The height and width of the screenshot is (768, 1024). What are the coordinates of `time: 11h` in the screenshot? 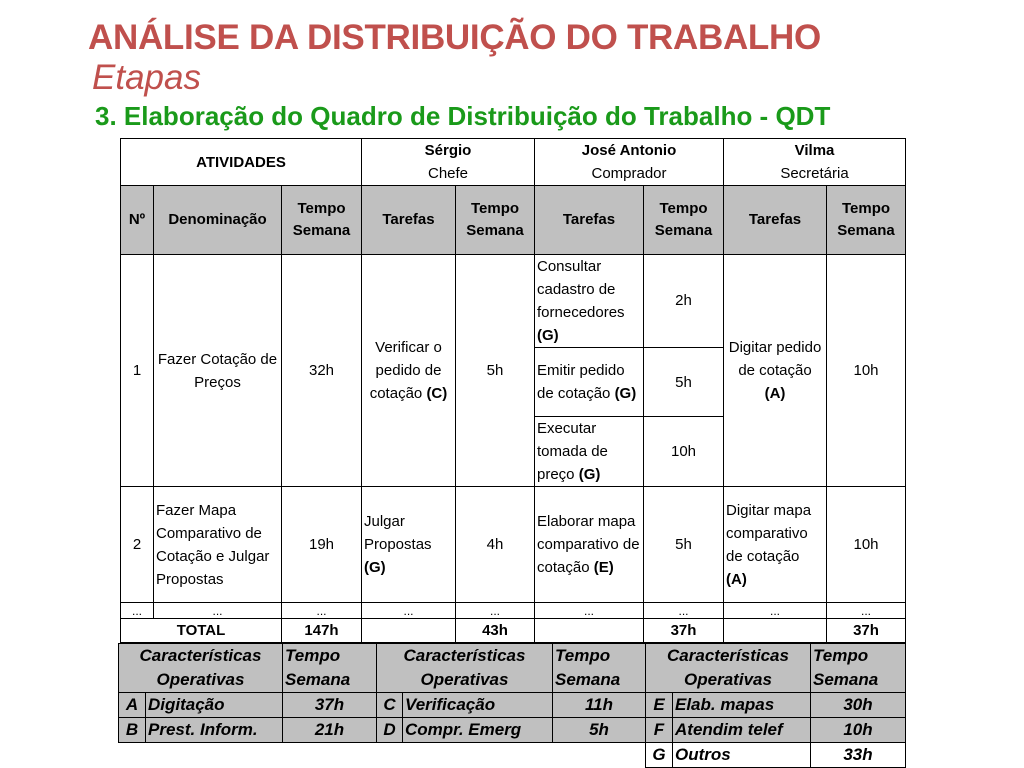 It's located at (599, 705).